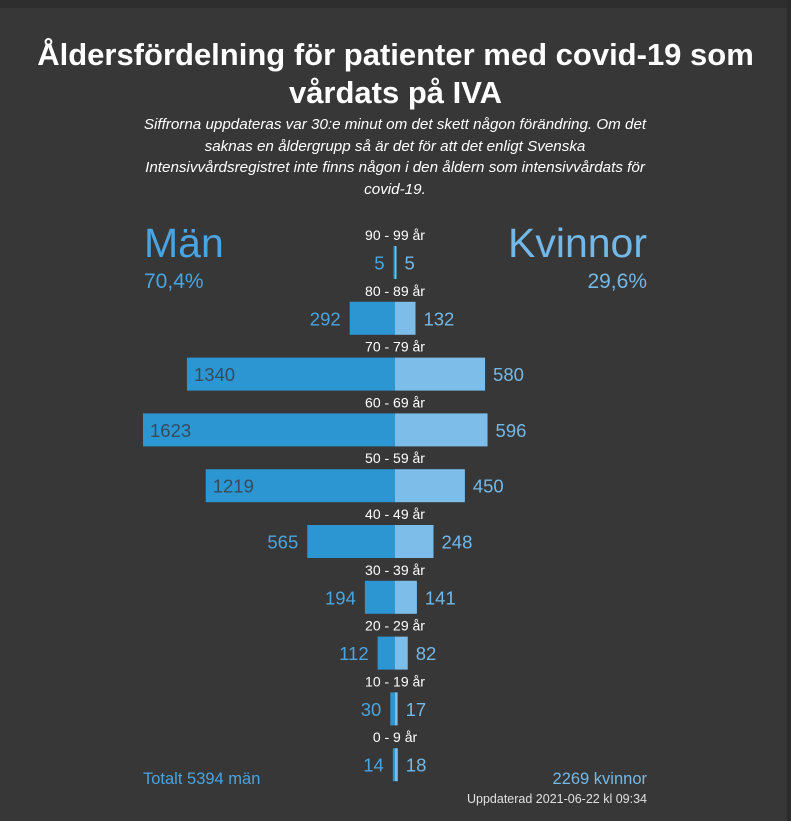 The height and width of the screenshot is (821, 791). What do you see at coordinates (379, 263) in the screenshot?
I see `value-label-men: 5` at bounding box center [379, 263].